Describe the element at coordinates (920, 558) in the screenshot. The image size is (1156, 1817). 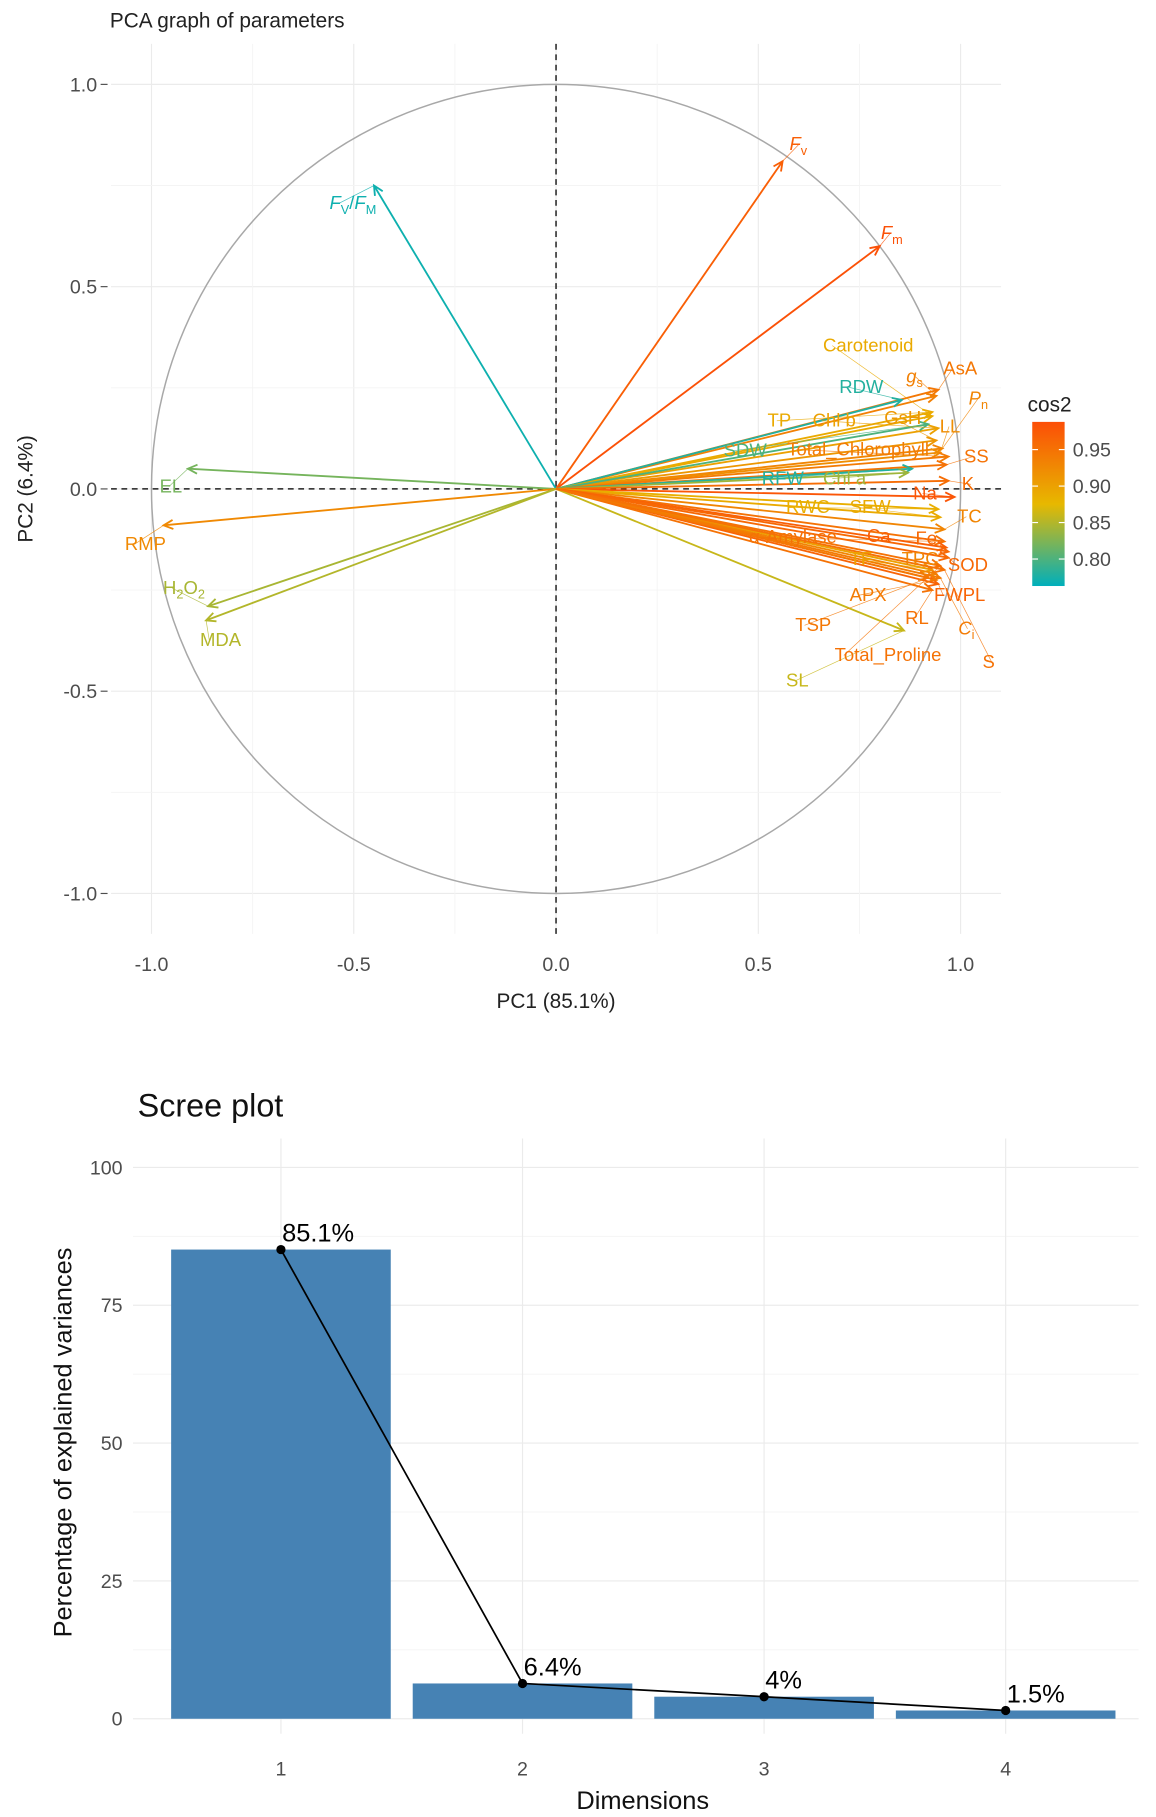
I see `variable-label: TPC` at that location.